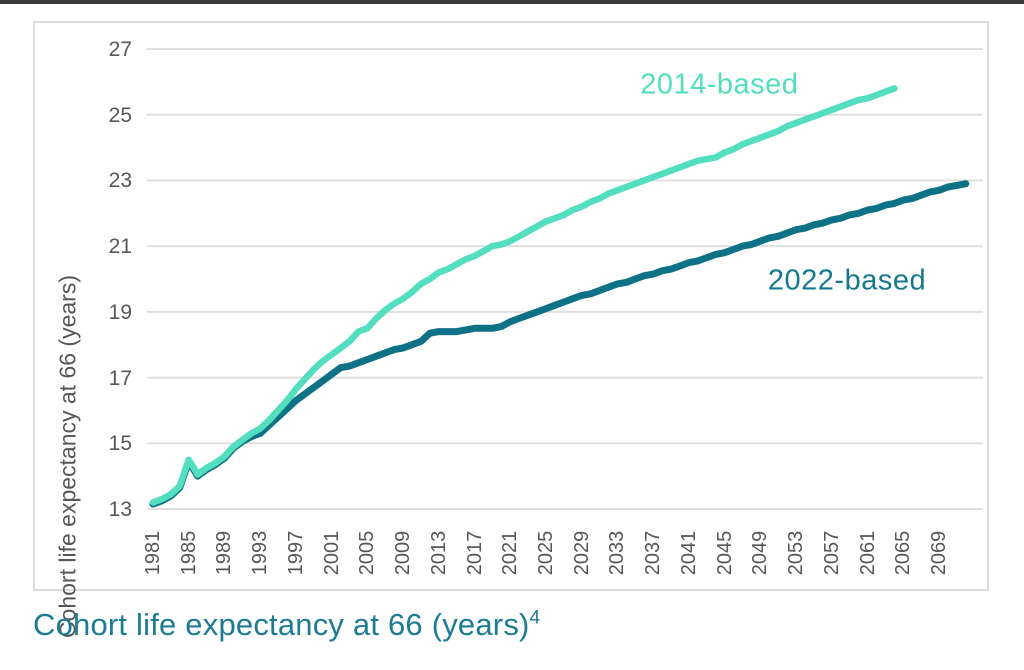 This screenshot has height=670, width=1024. What do you see at coordinates (796, 553) in the screenshot?
I see `x-tick-label: 2053` at bounding box center [796, 553].